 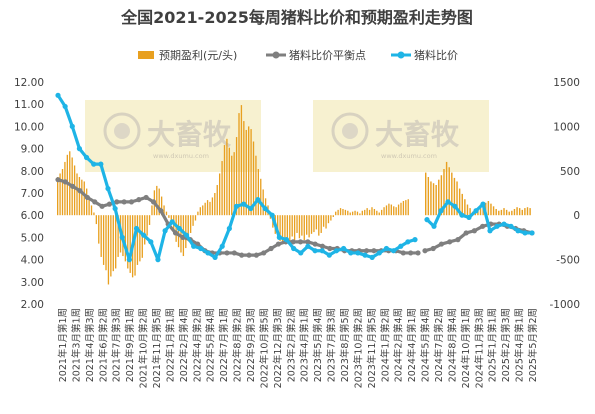 What do you see at coordinates (32, 216) in the screenshot?
I see `y-left-tick: 6.00` at bounding box center [32, 216].